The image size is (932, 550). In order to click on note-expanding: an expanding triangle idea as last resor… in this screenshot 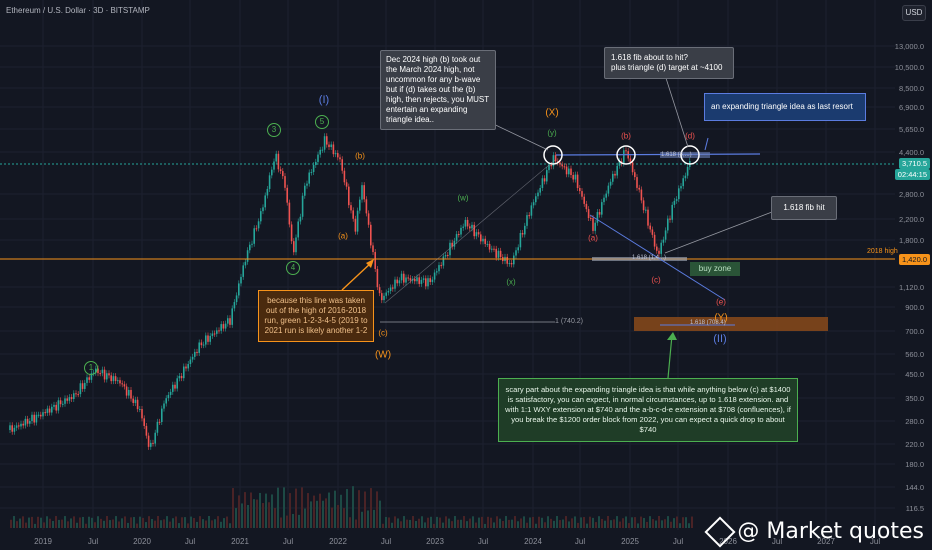, I will do `click(785, 107)`.